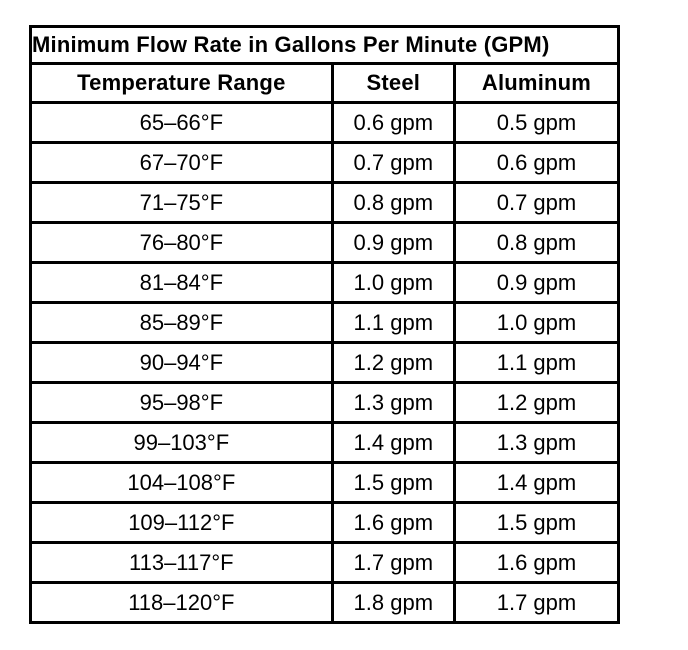 This screenshot has width=688, height=650. I want to click on header-aluminum: Aluminum, so click(536, 83).